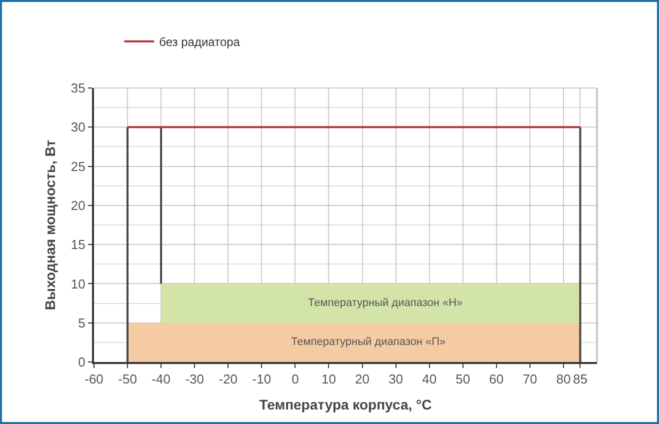 The height and width of the screenshot is (424, 659). What do you see at coordinates (78, 88) in the screenshot?
I see `y-tick-label: 35` at bounding box center [78, 88].